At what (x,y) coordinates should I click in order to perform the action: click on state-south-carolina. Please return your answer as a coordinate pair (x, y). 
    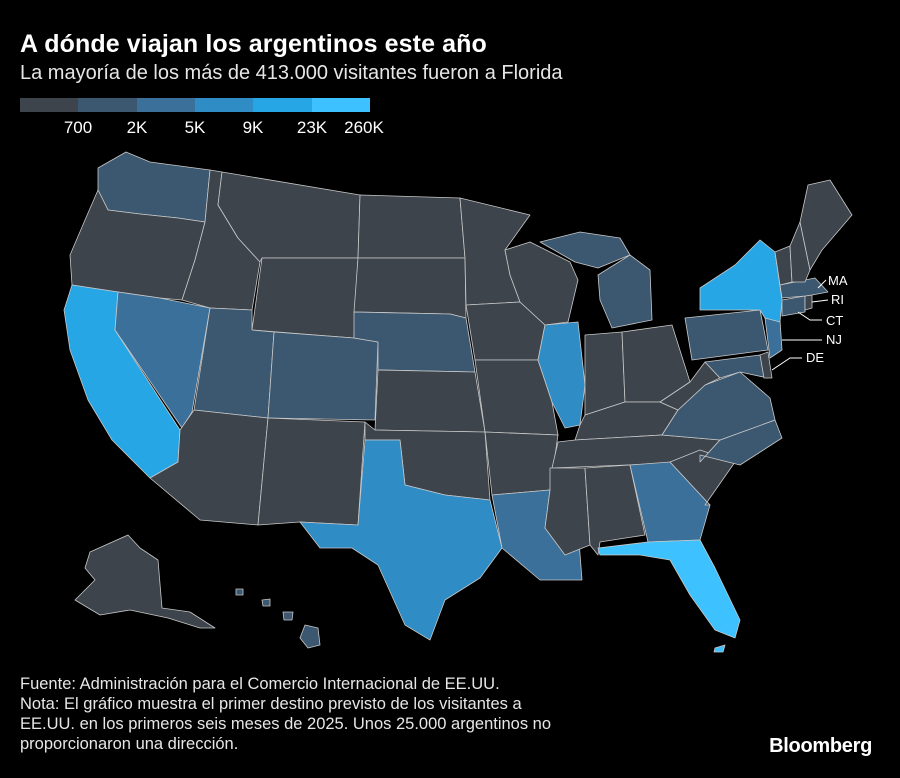
    Looking at the image, I should click on (702, 477).